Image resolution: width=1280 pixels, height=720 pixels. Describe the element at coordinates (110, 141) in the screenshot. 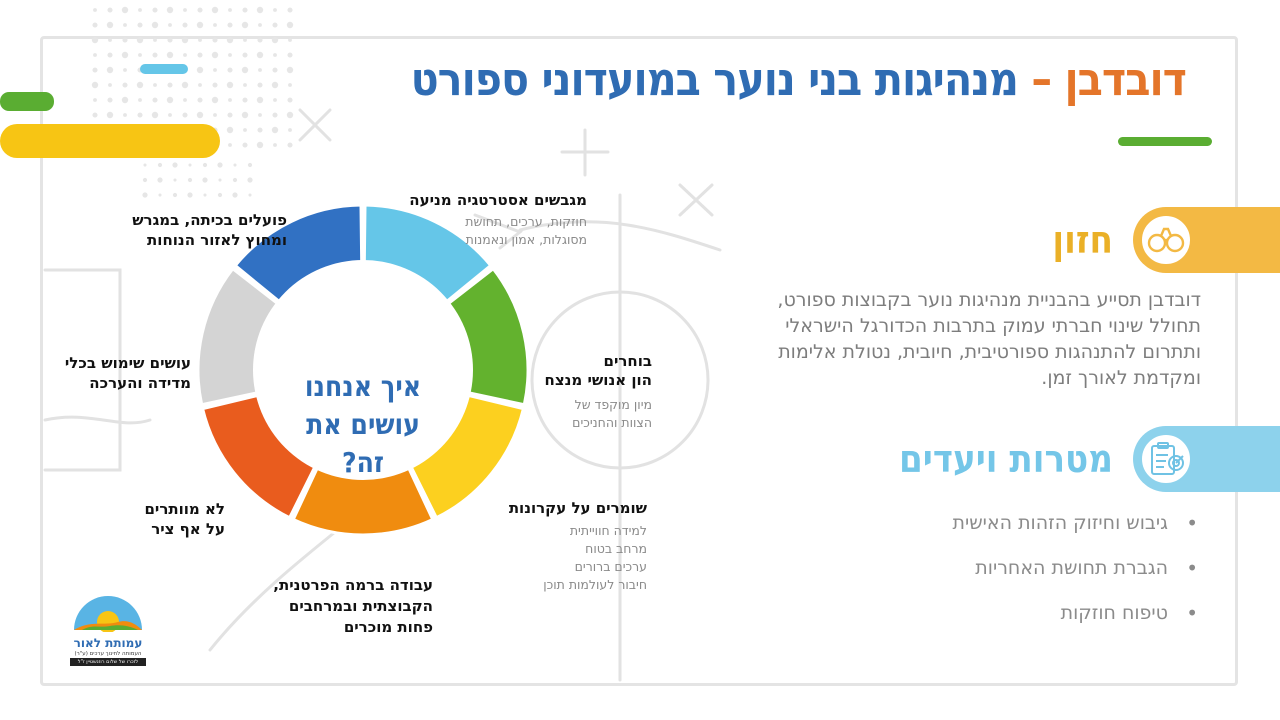

I see `yellow-accent-bar` at that location.